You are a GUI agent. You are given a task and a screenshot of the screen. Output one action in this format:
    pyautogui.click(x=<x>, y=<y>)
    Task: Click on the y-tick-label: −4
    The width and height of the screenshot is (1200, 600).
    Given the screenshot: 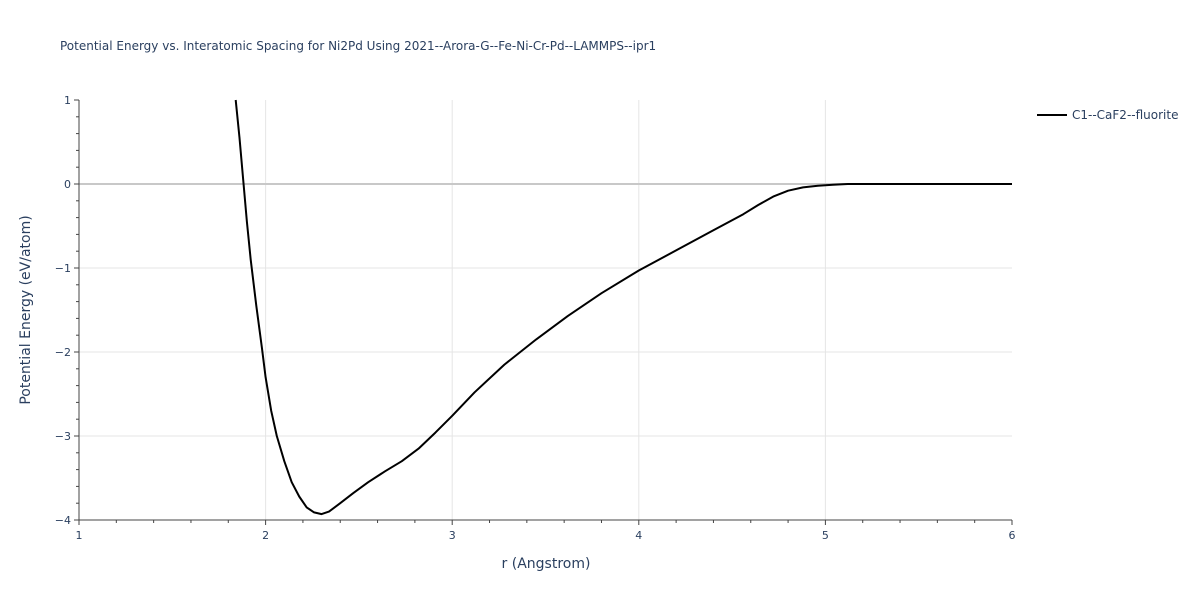 What is the action you would take?
    pyautogui.click(x=63, y=520)
    